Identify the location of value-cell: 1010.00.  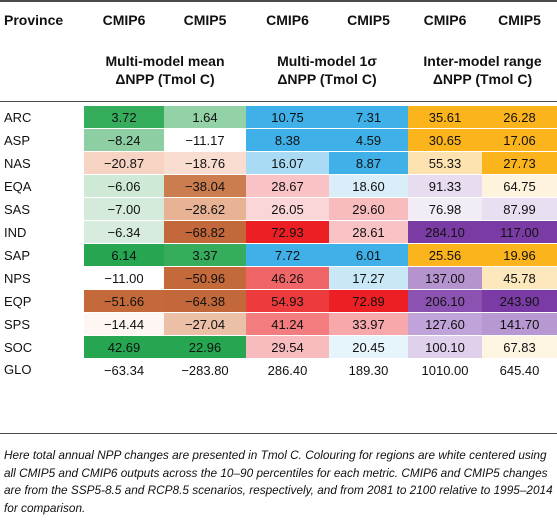
(445, 369).